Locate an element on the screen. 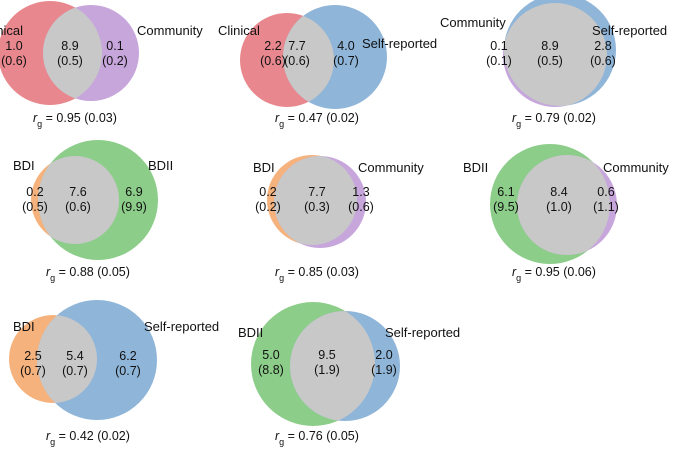 This screenshot has height=454, width=685. venn-right-value: 0.6 is located at coordinates (605, 192).